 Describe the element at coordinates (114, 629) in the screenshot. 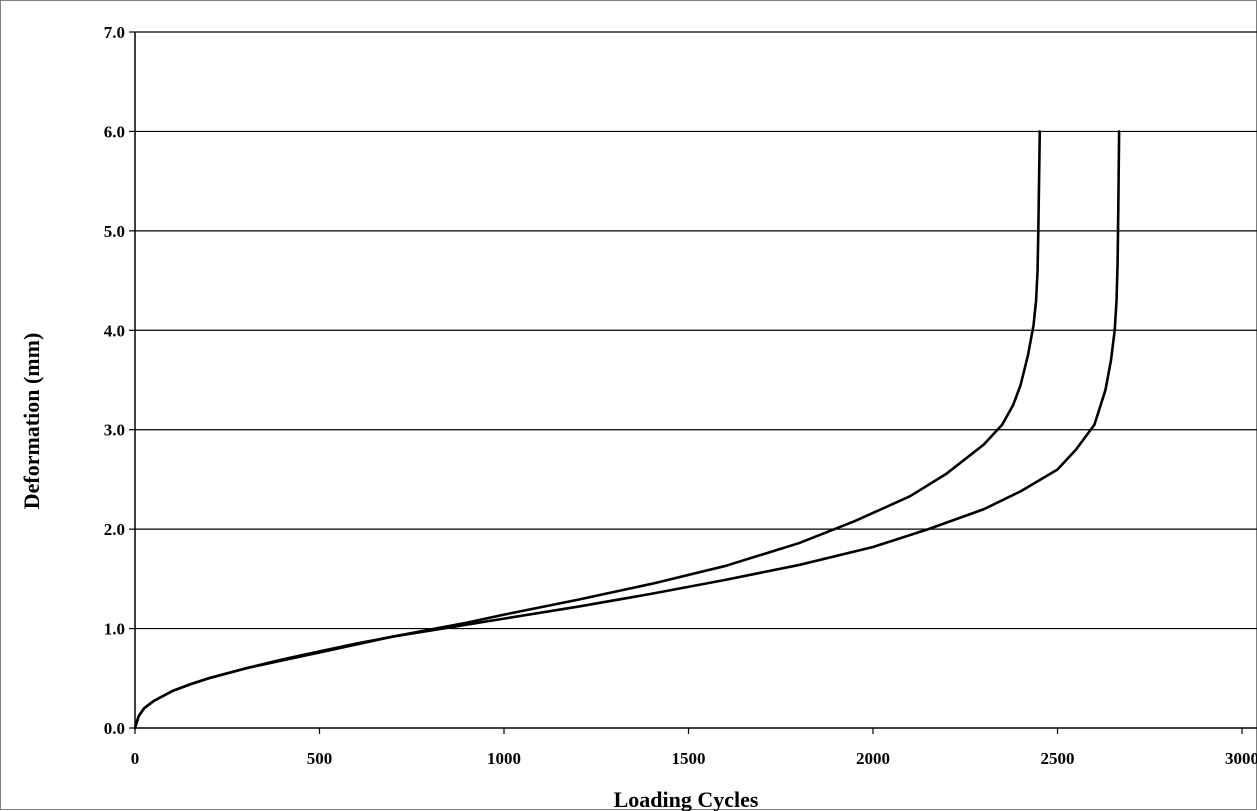

I see `y-tick-label: 1.0` at that location.